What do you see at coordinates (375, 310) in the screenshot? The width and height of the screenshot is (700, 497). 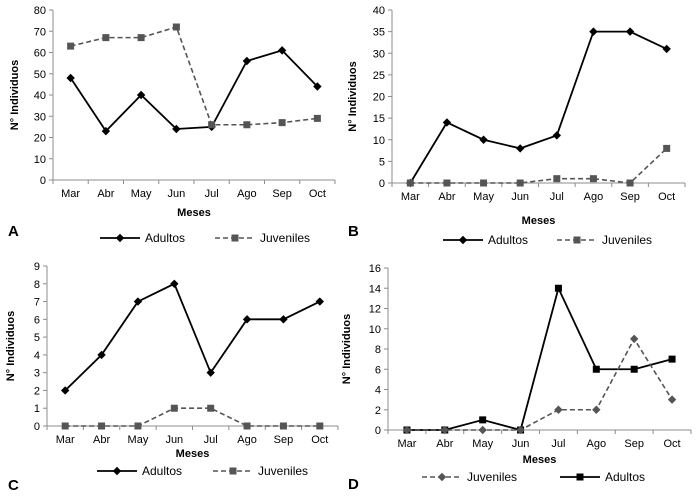 I see `y-tick-label: 12` at bounding box center [375, 310].